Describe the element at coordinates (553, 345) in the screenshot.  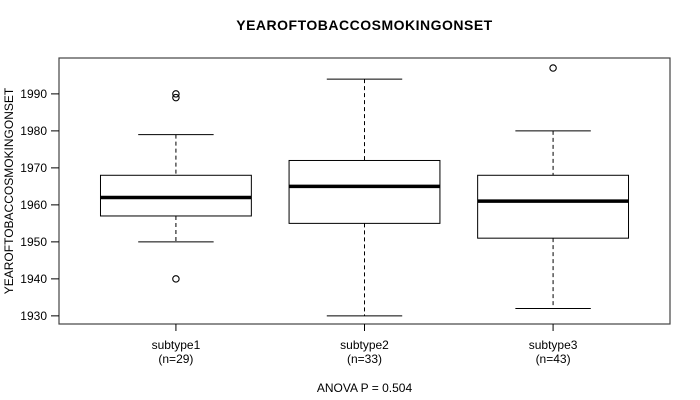
I see `x-tick-label: subtype3` at that location.